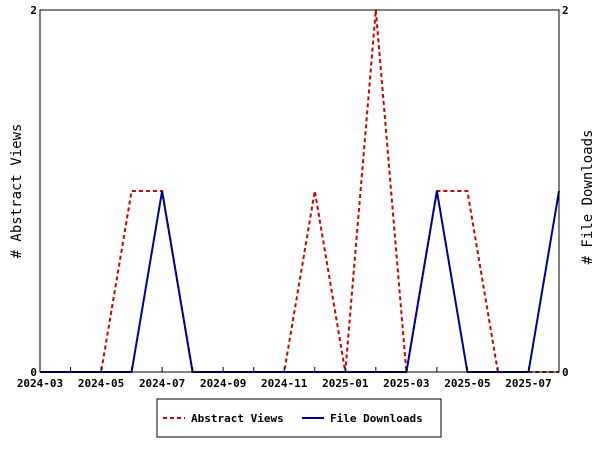  Describe the element at coordinates (101, 383) in the screenshot. I see `x-tick-label: 2024-05` at that location.